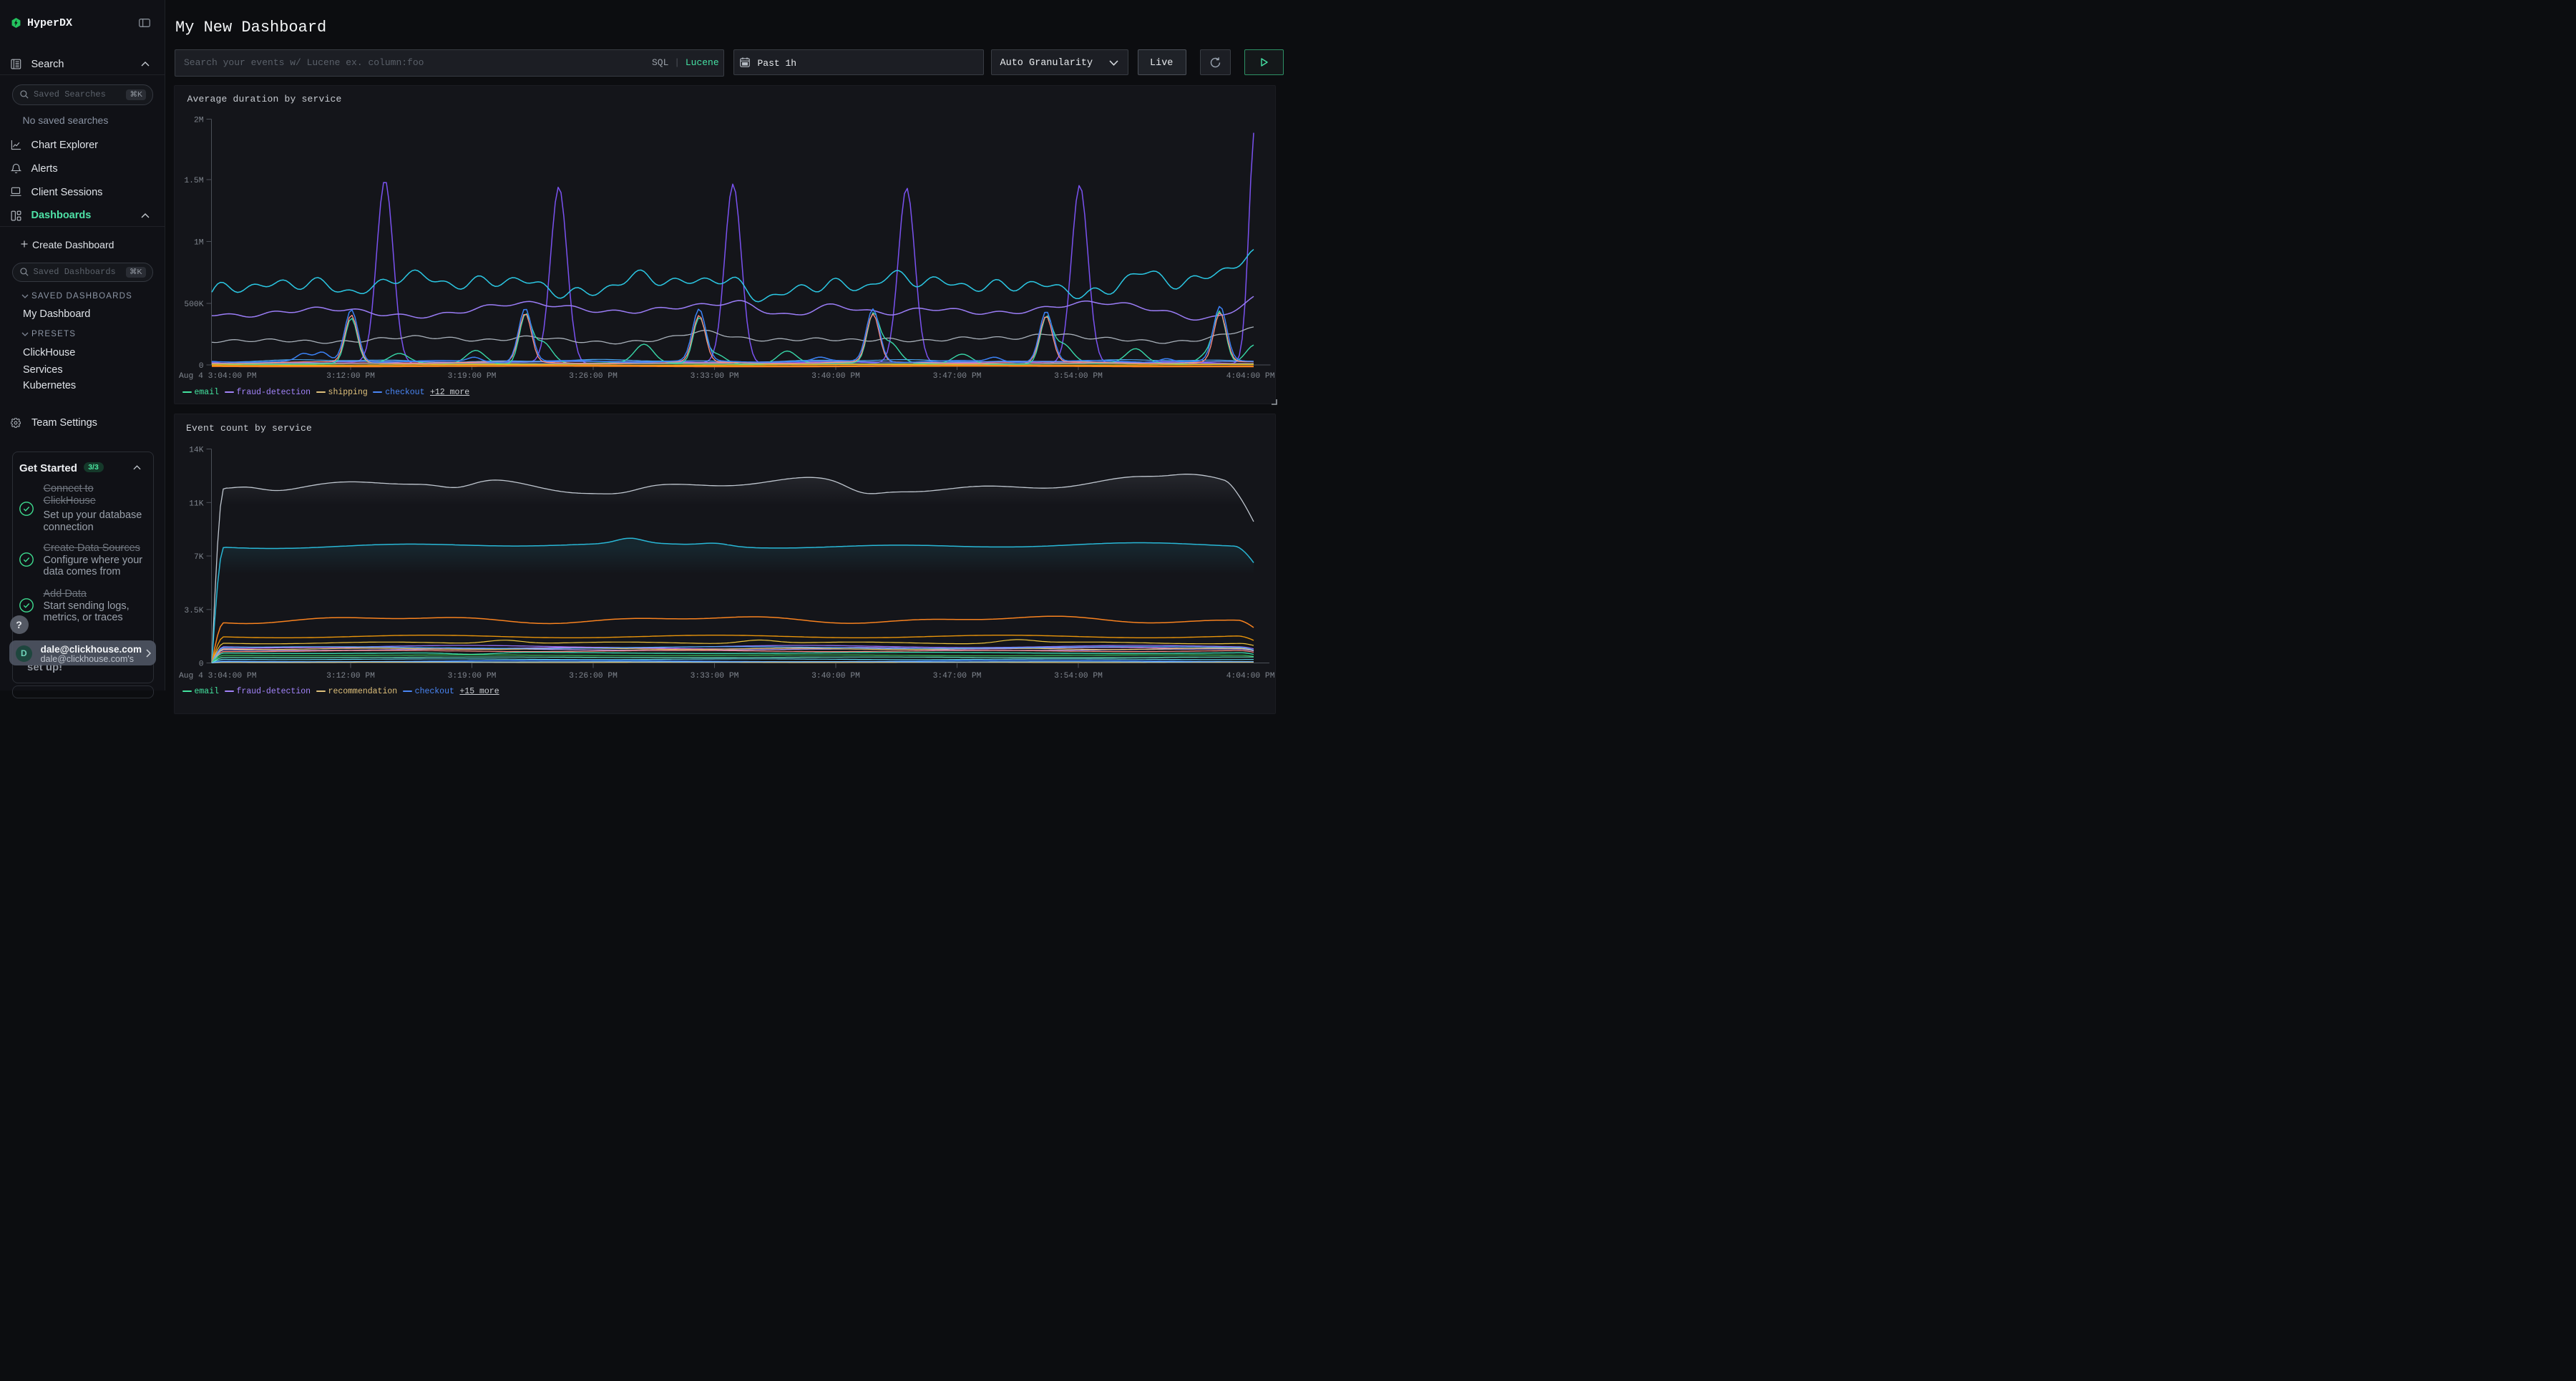  Describe the element at coordinates (199, 557) in the screenshot. I see `svg-text: 7K` at that location.